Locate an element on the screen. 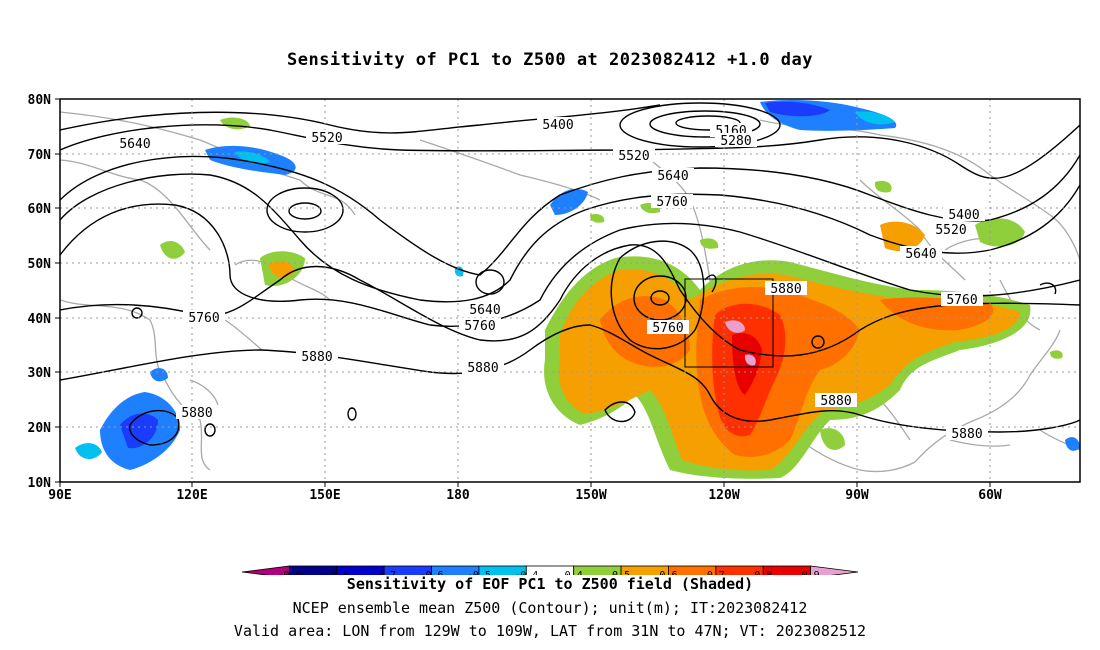 This screenshot has width=1100, height=650. lat-label: 10N is located at coordinates (40, 483).